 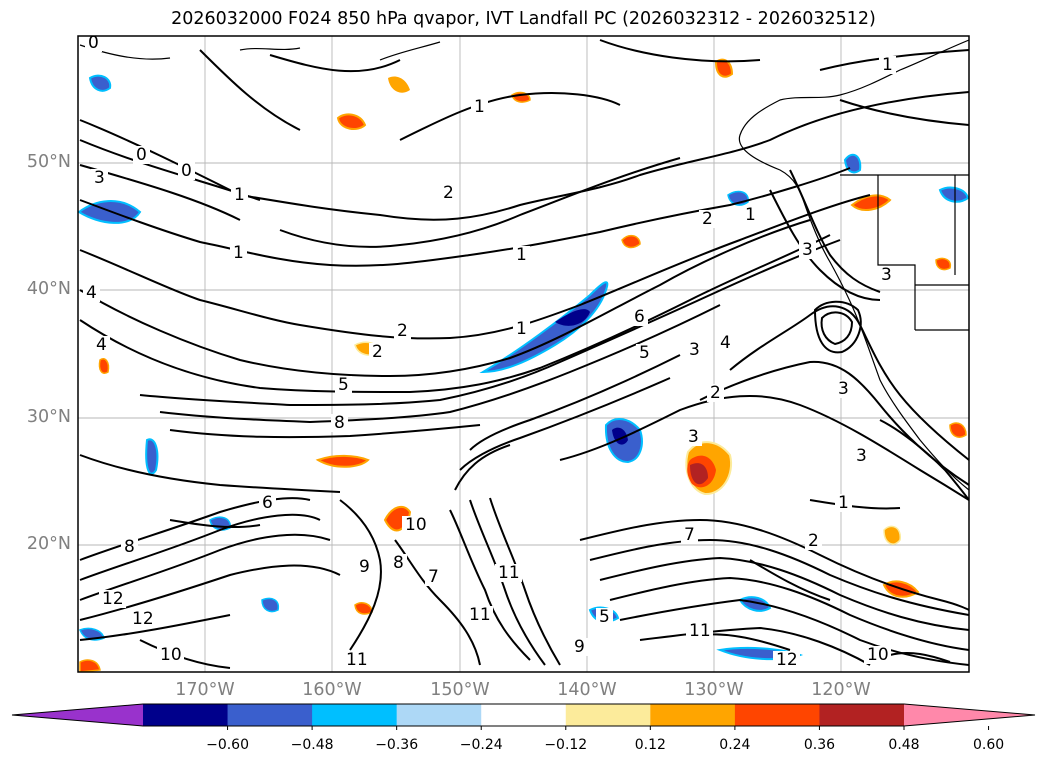 I want to click on lon-label-130w: 130°W, so click(x=714, y=690).